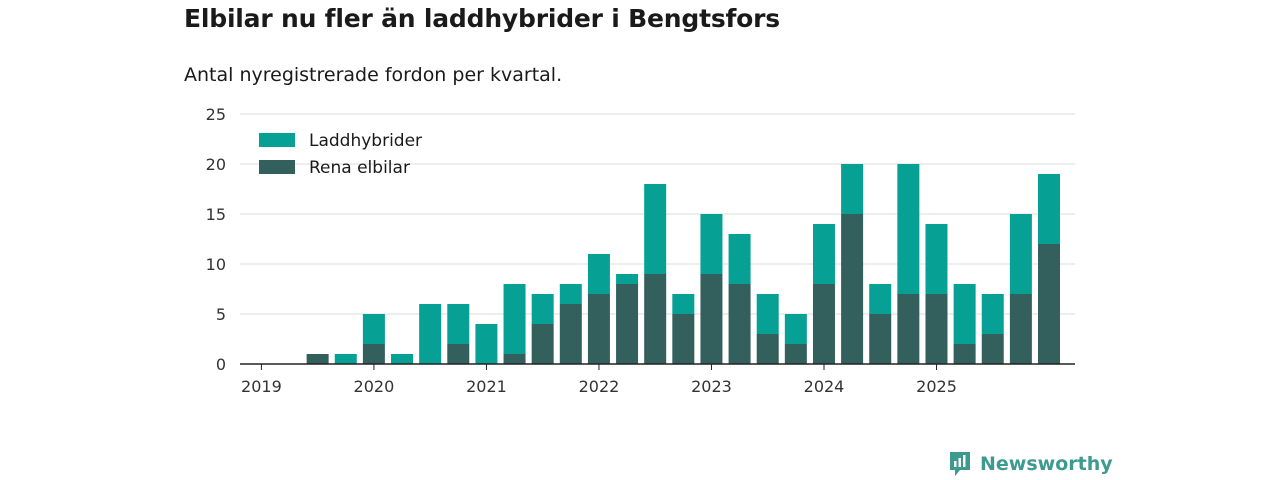 Image resolution: width=1280 pixels, height=480 pixels. I want to click on y-tick-label: 20, so click(216, 164).